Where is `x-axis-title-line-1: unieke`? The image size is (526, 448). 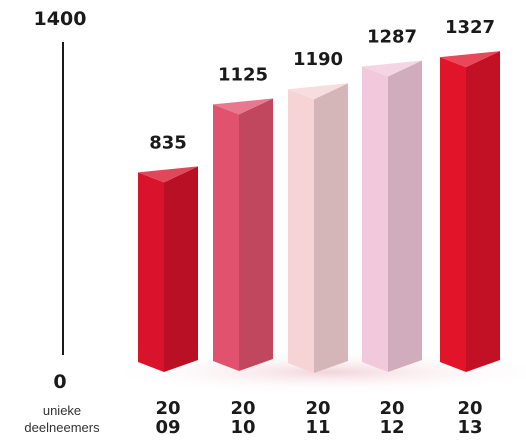
x-axis-title-line-1: unieke is located at coordinates (62, 410).